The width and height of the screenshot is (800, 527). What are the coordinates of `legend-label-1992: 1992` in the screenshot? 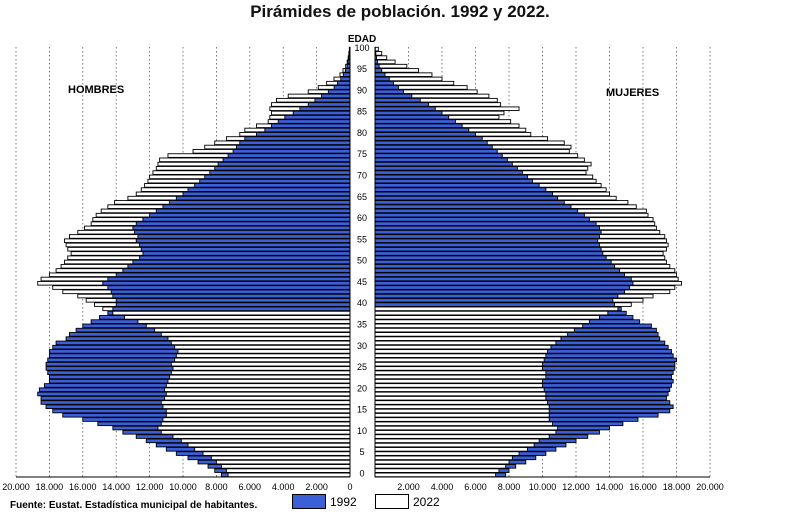 It's located at (343, 501).